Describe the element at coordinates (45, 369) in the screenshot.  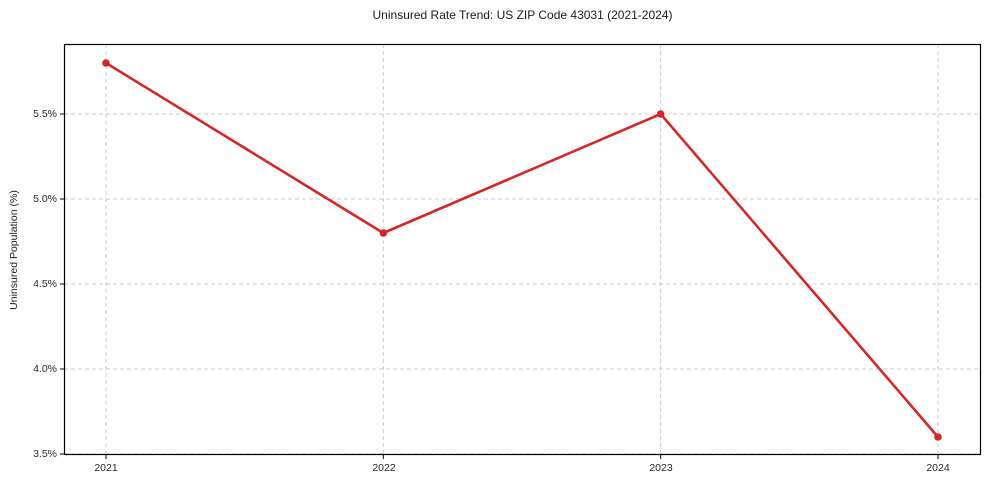
I see `y-tick-label-4-0: 4.0%` at that location.